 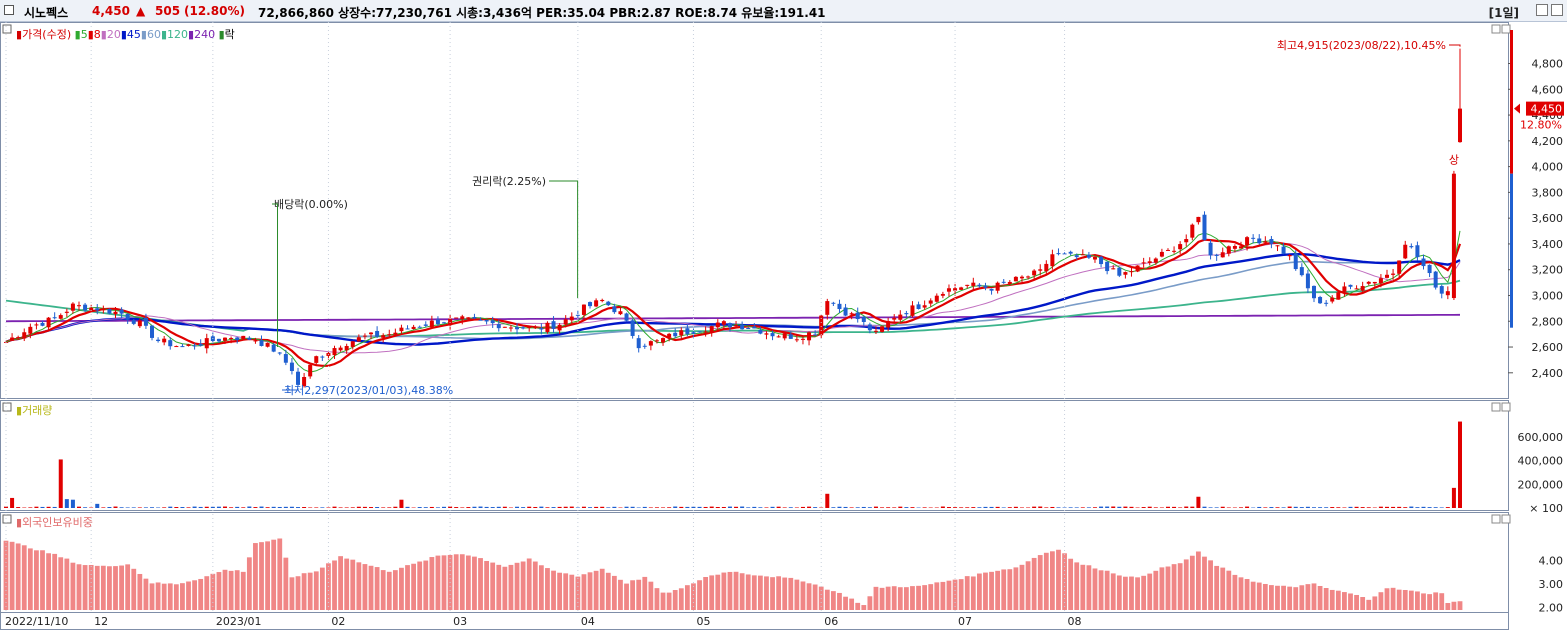 What do you see at coordinates (81, 34) in the screenshot?
I see `ma-legend-5: ▮5` at bounding box center [81, 34].